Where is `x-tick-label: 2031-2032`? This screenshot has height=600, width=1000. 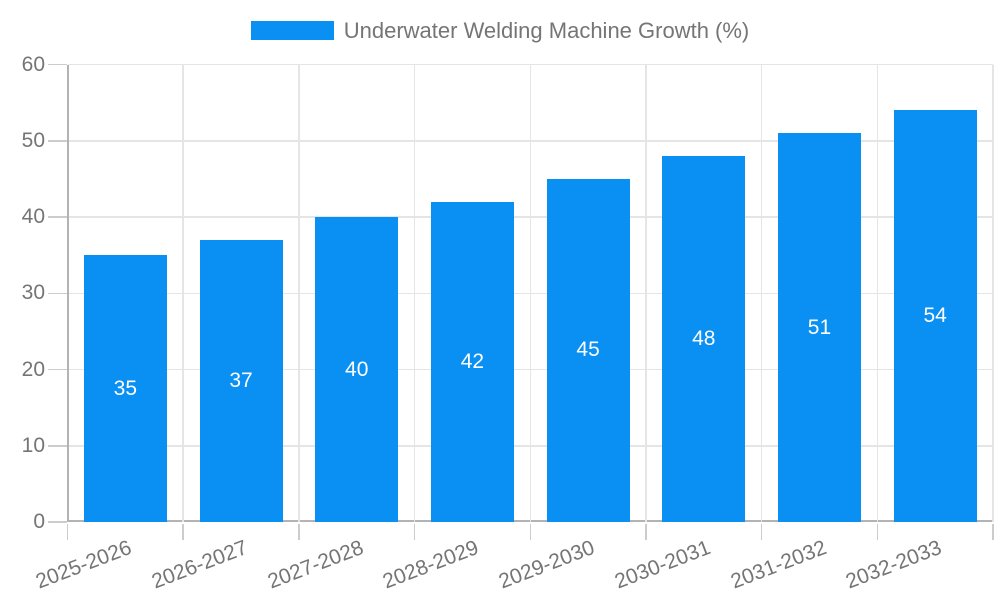
x-tick-label: 2031-2032 is located at coordinates (778, 565).